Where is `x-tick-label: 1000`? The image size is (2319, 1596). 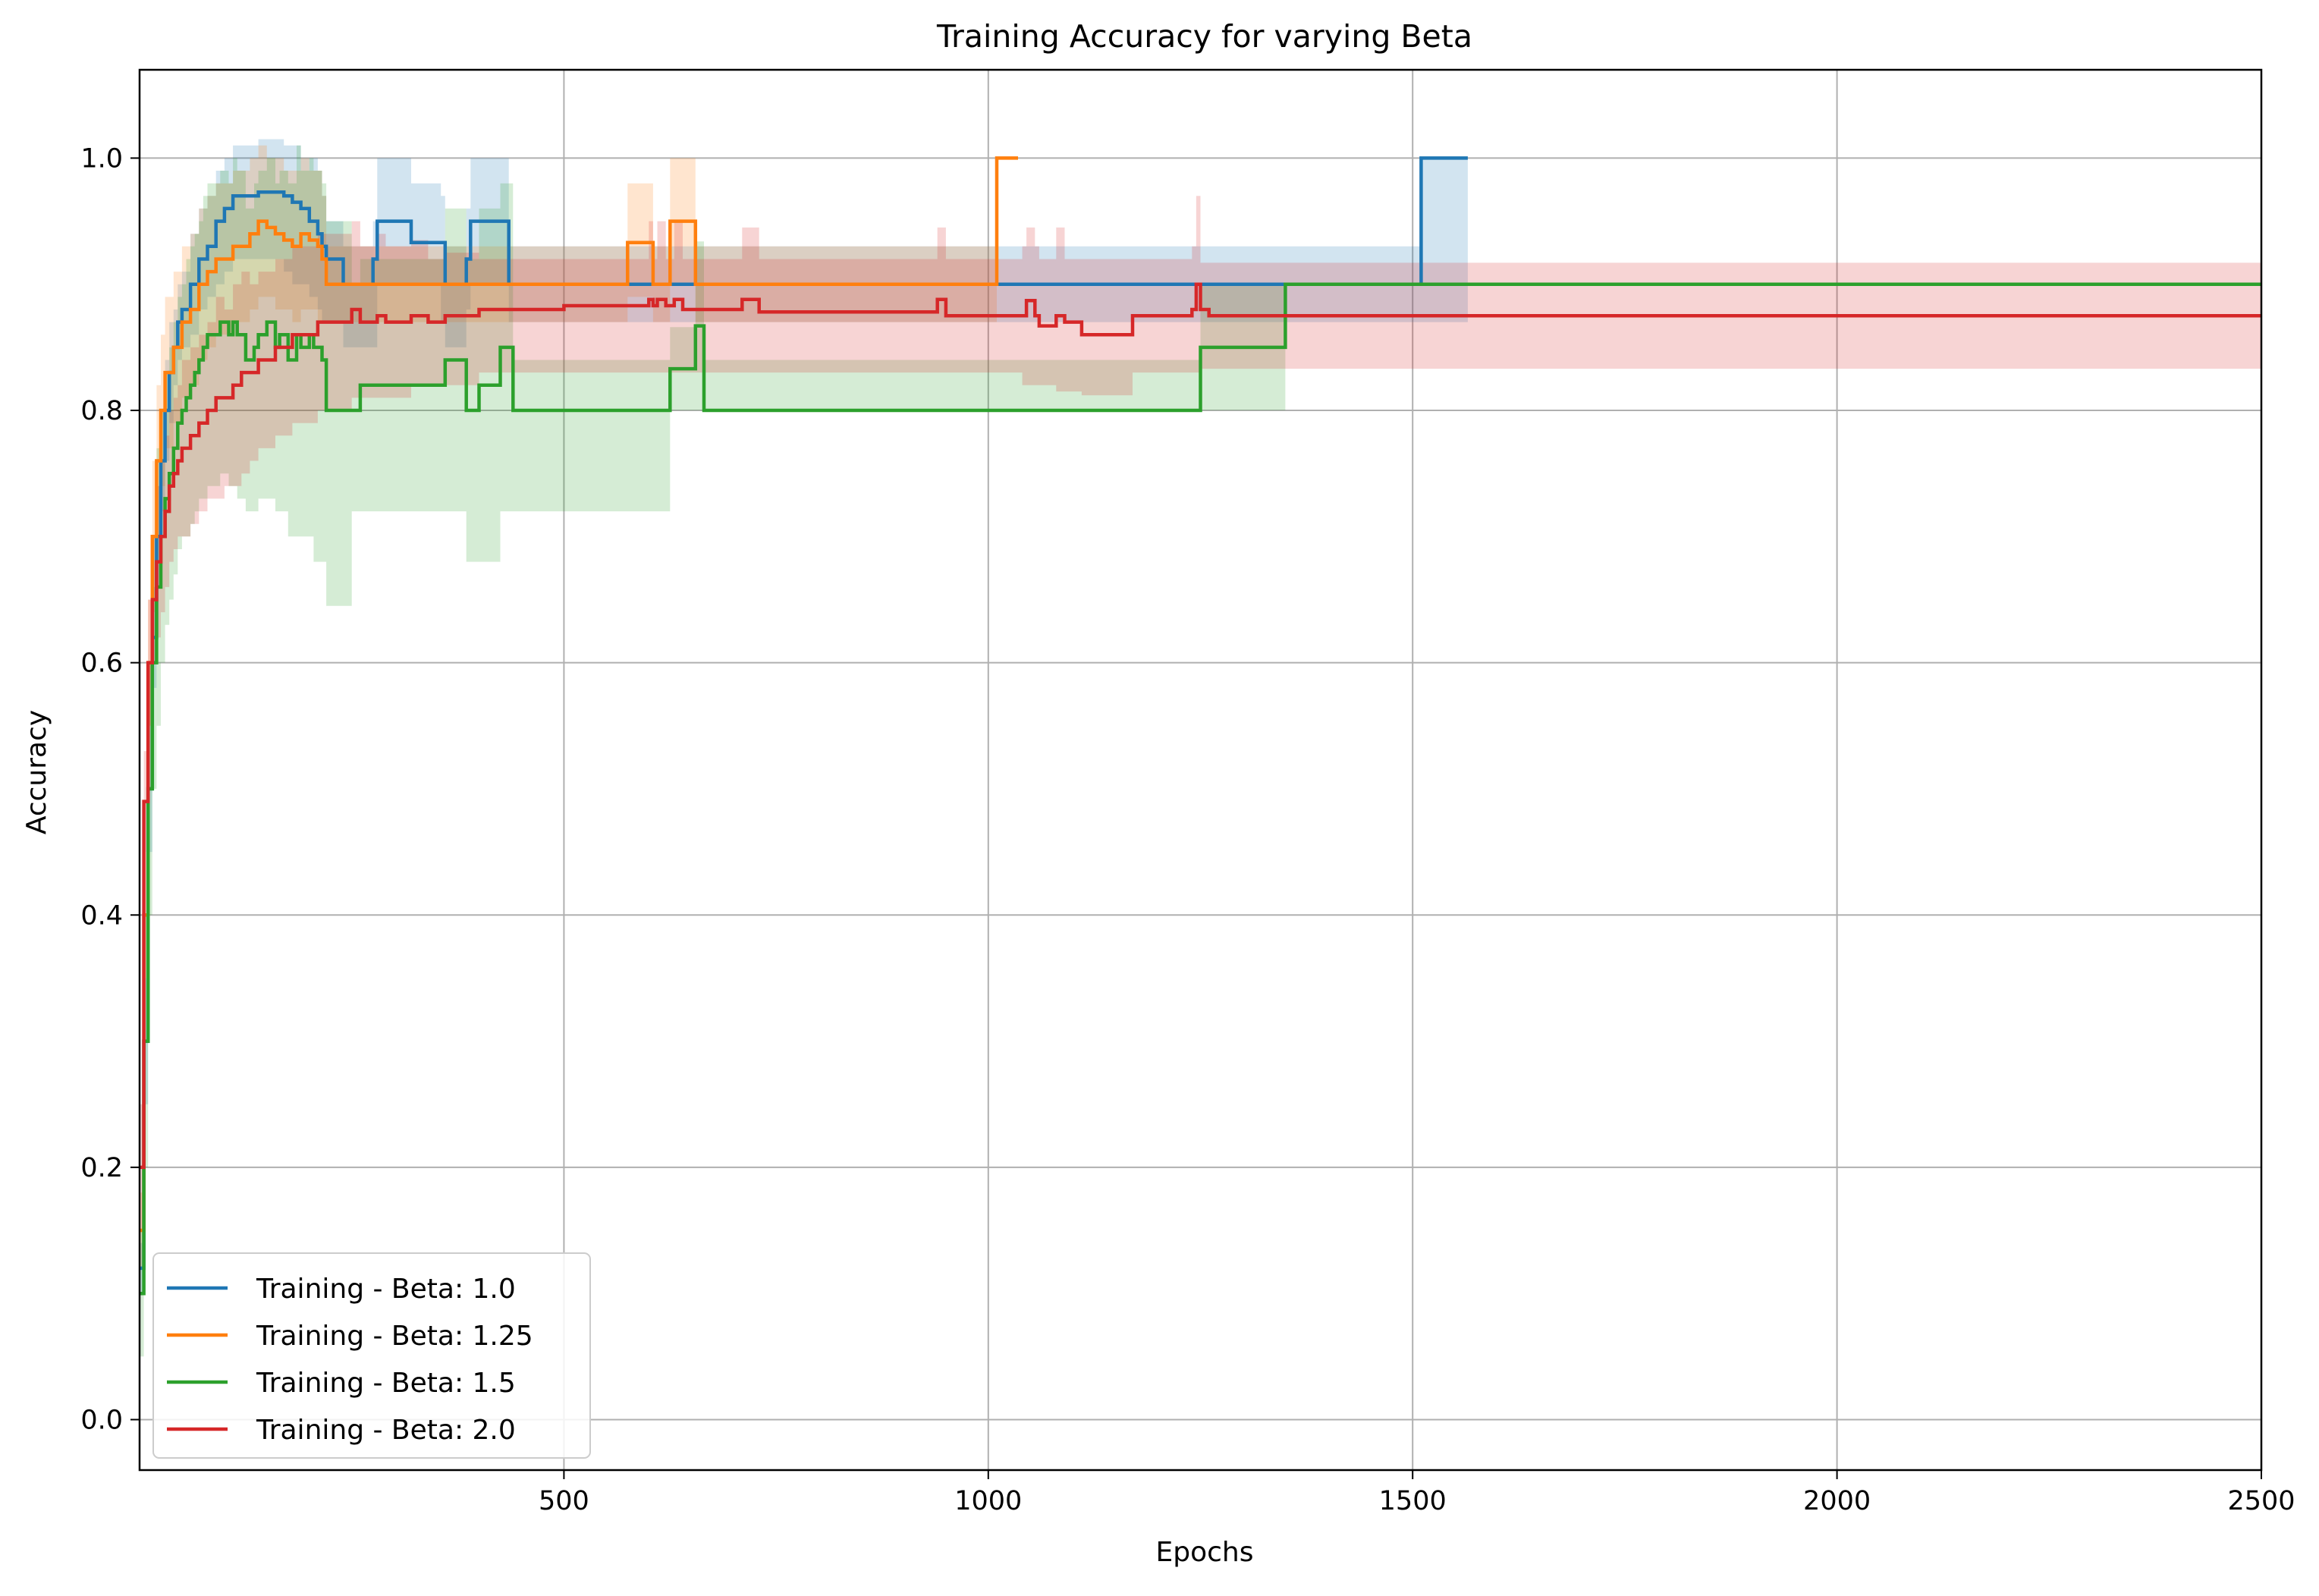 x-tick-label: 1000 is located at coordinates (988, 1501).